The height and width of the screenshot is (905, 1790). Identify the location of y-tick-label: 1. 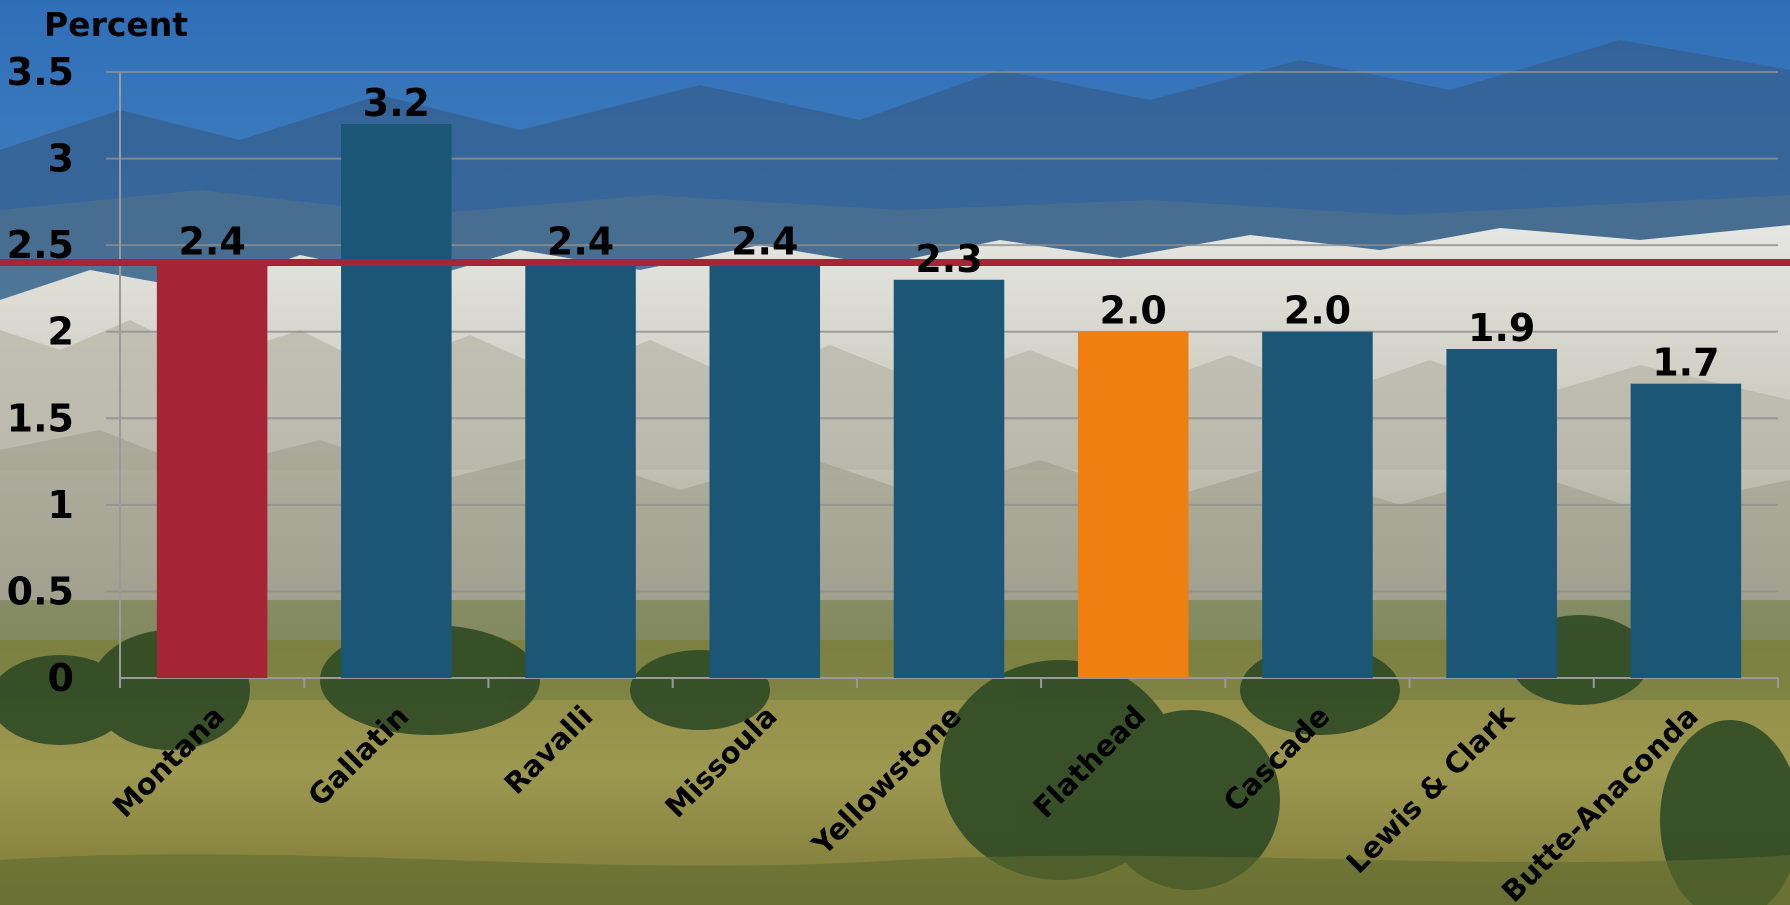
(61, 505).